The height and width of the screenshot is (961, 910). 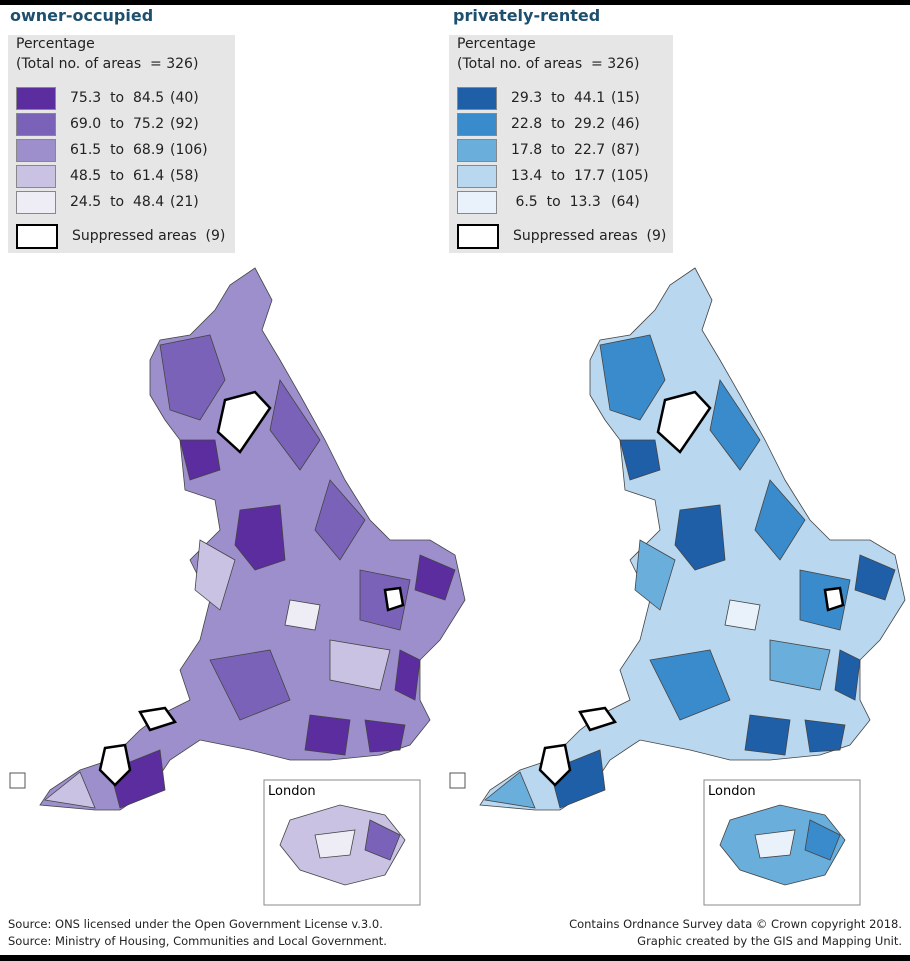 I want to click on legend-count: (58), so click(x=184, y=176).